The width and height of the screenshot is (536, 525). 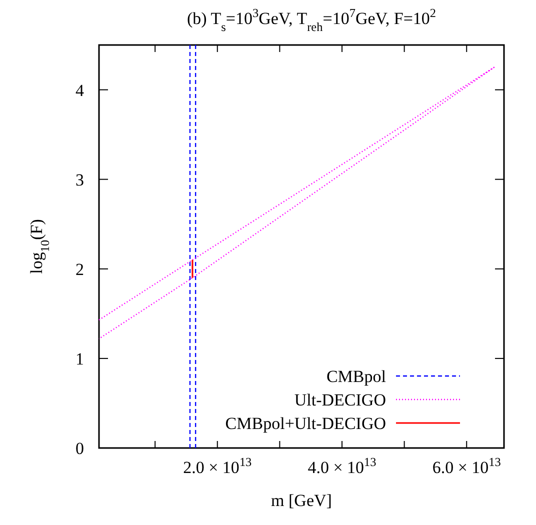 I want to click on legend-label: CMBpol+Ult-DECIGO, so click(x=305, y=423).